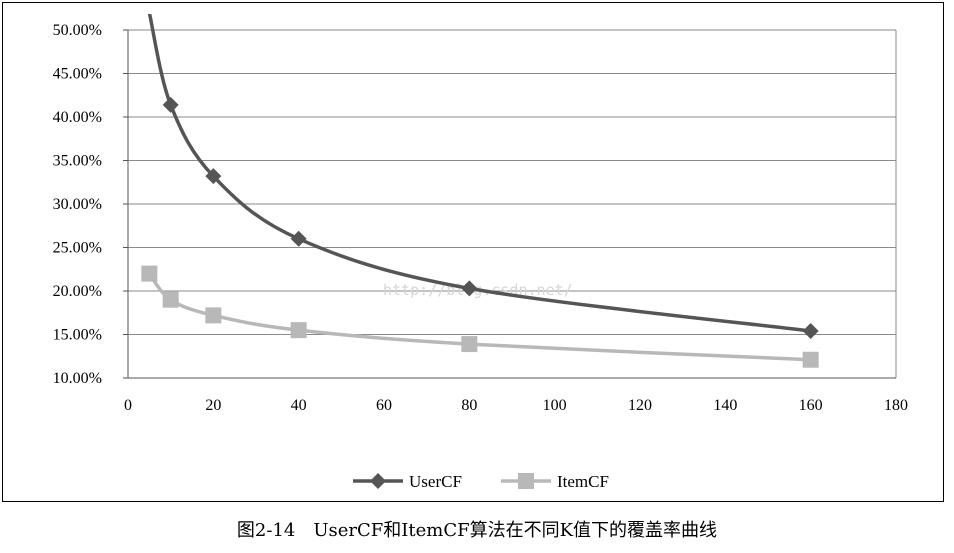 This screenshot has width=954, height=553. I want to click on x-tick-label: 180, so click(896, 405).